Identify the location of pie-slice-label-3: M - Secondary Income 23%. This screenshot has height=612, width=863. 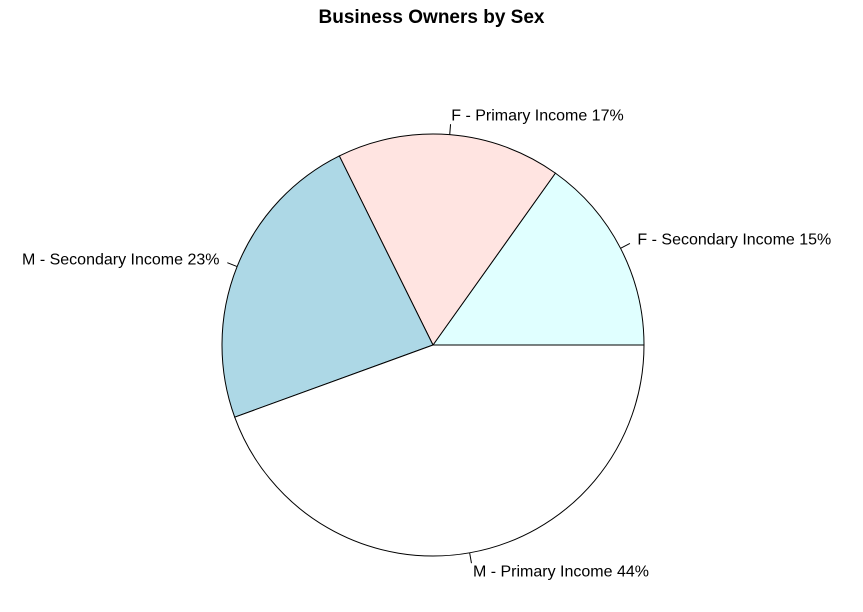
(120, 260).